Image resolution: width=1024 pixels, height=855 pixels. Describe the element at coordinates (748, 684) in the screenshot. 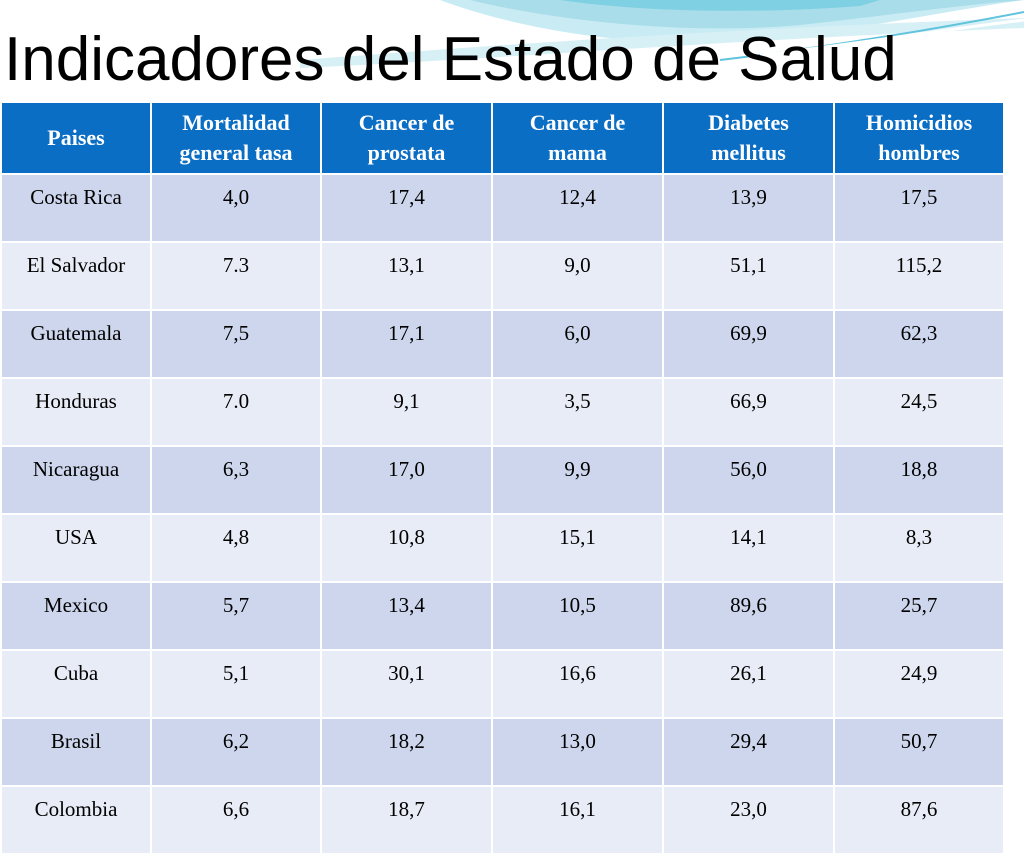

I see `value-cell: 26,1` at that location.